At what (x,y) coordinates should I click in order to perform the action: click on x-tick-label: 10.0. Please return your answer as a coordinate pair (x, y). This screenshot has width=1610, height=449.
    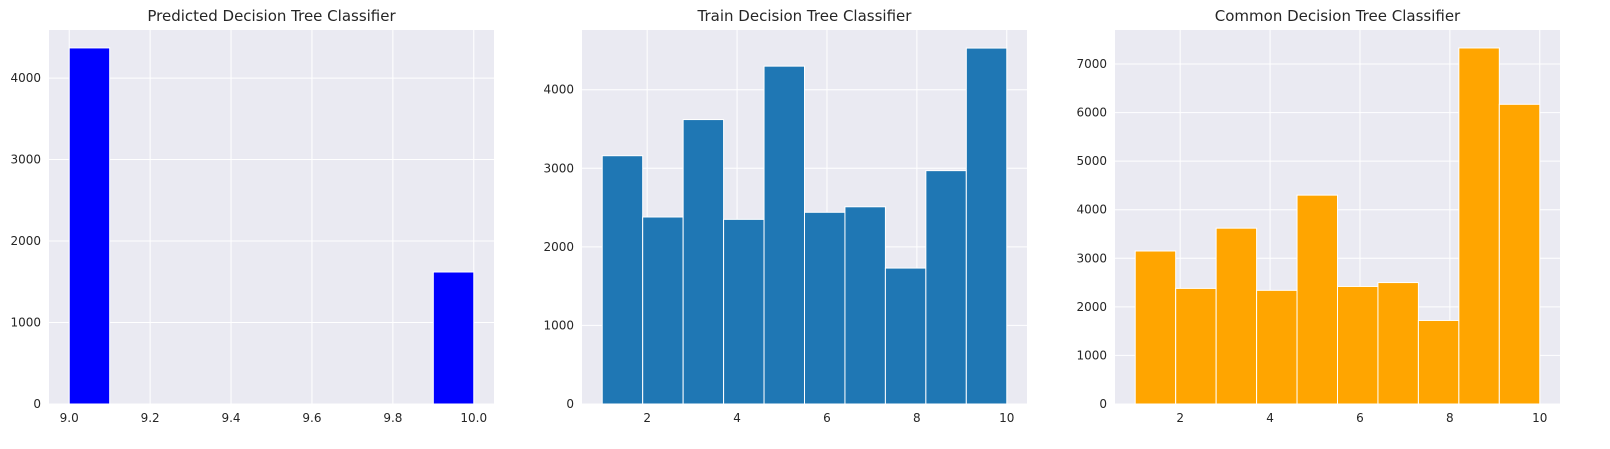
    Looking at the image, I should click on (473, 418).